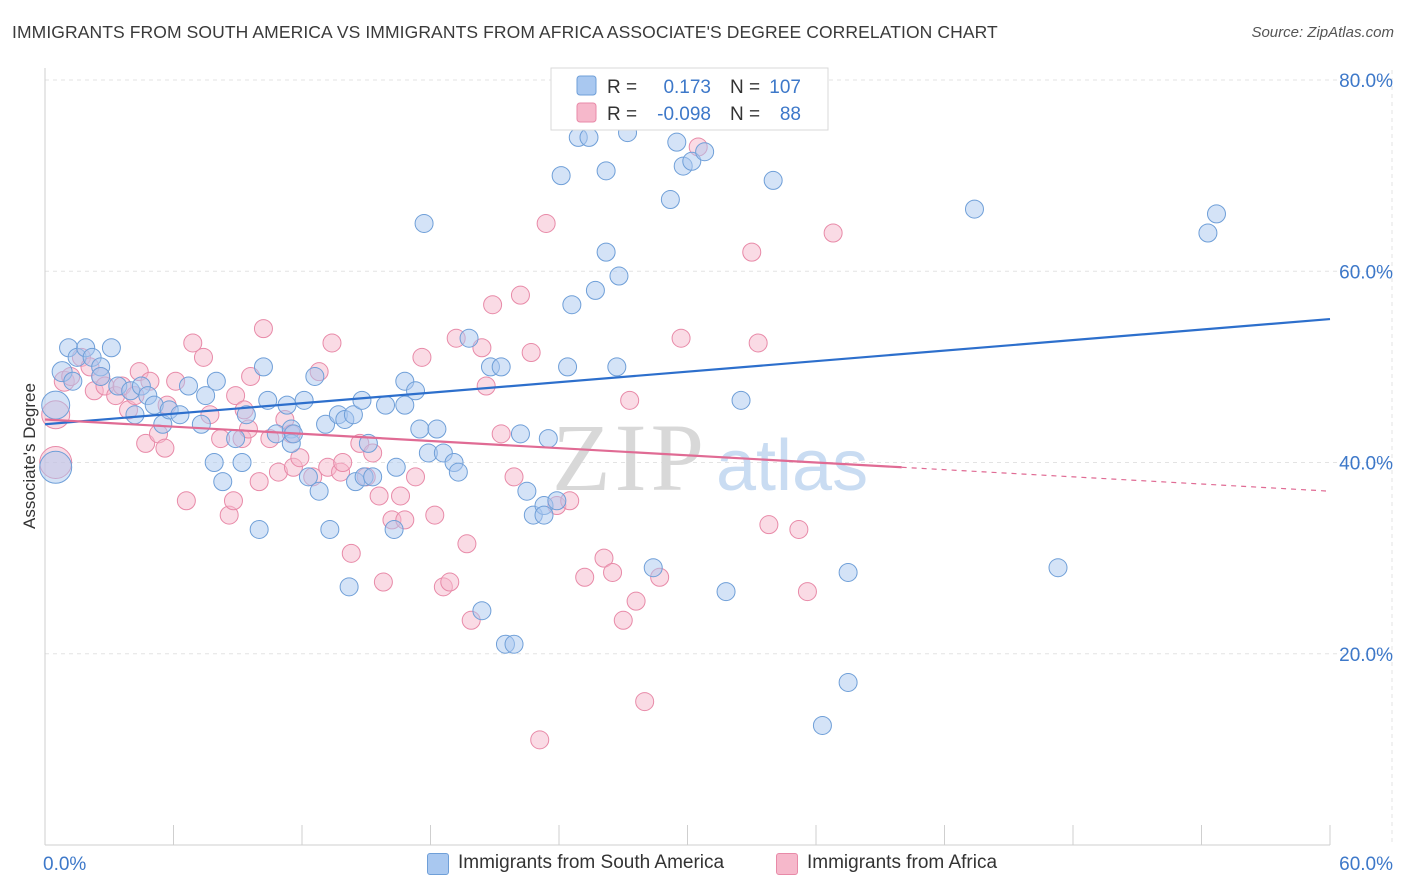 This screenshot has height=892, width=1406. What do you see at coordinates (473, 443) in the screenshot?
I see `trend-line-africa` at bounding box center [473, 443].